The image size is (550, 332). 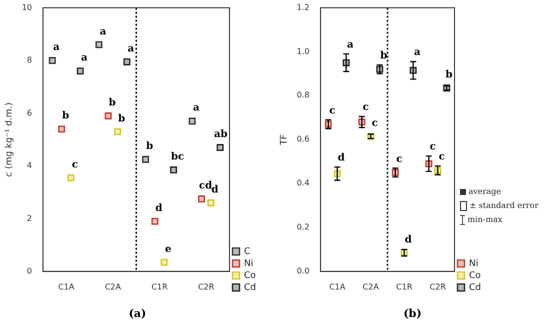 I want to click on data-label: bc, so click(x=177, y=157).